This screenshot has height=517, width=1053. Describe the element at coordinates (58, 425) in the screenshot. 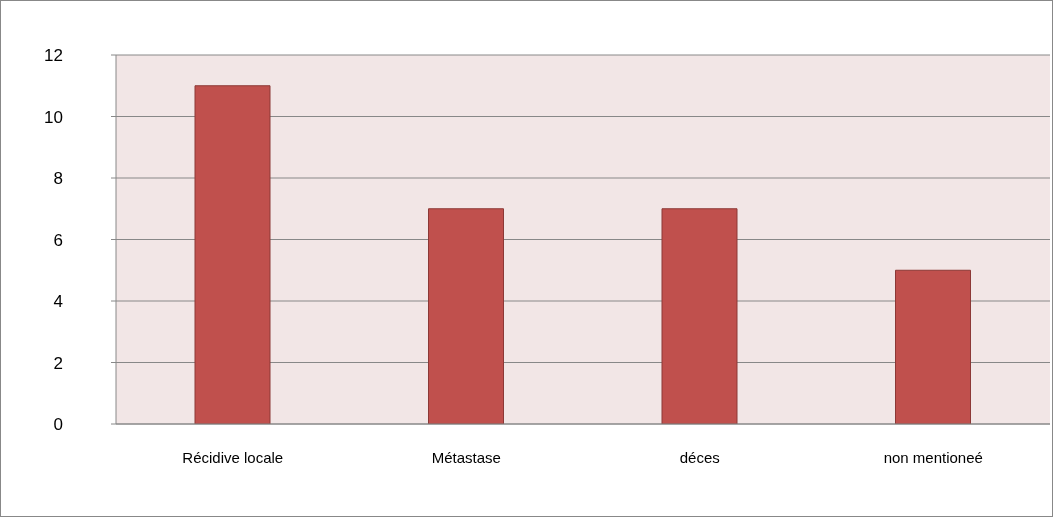

I see `y-tick-label: 0` at that location.